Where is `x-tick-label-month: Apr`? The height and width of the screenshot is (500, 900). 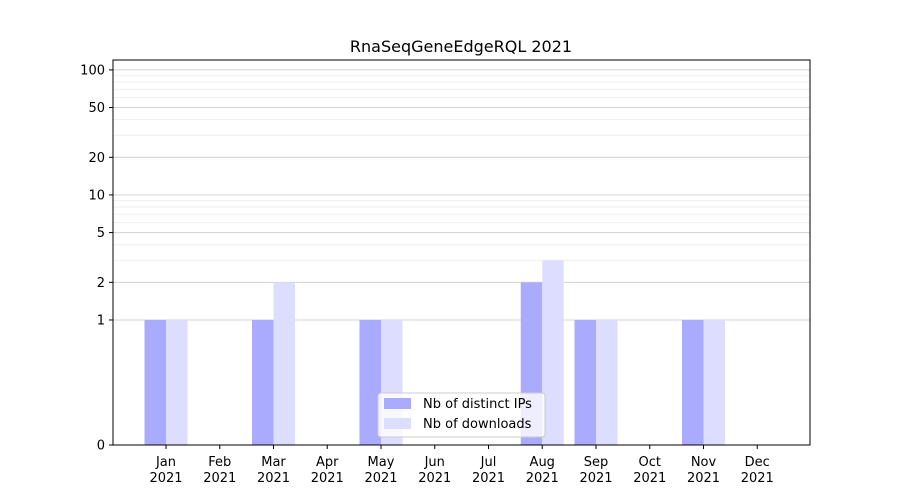
x-tick-label-month: Apr is located at coordinates (327, 462).